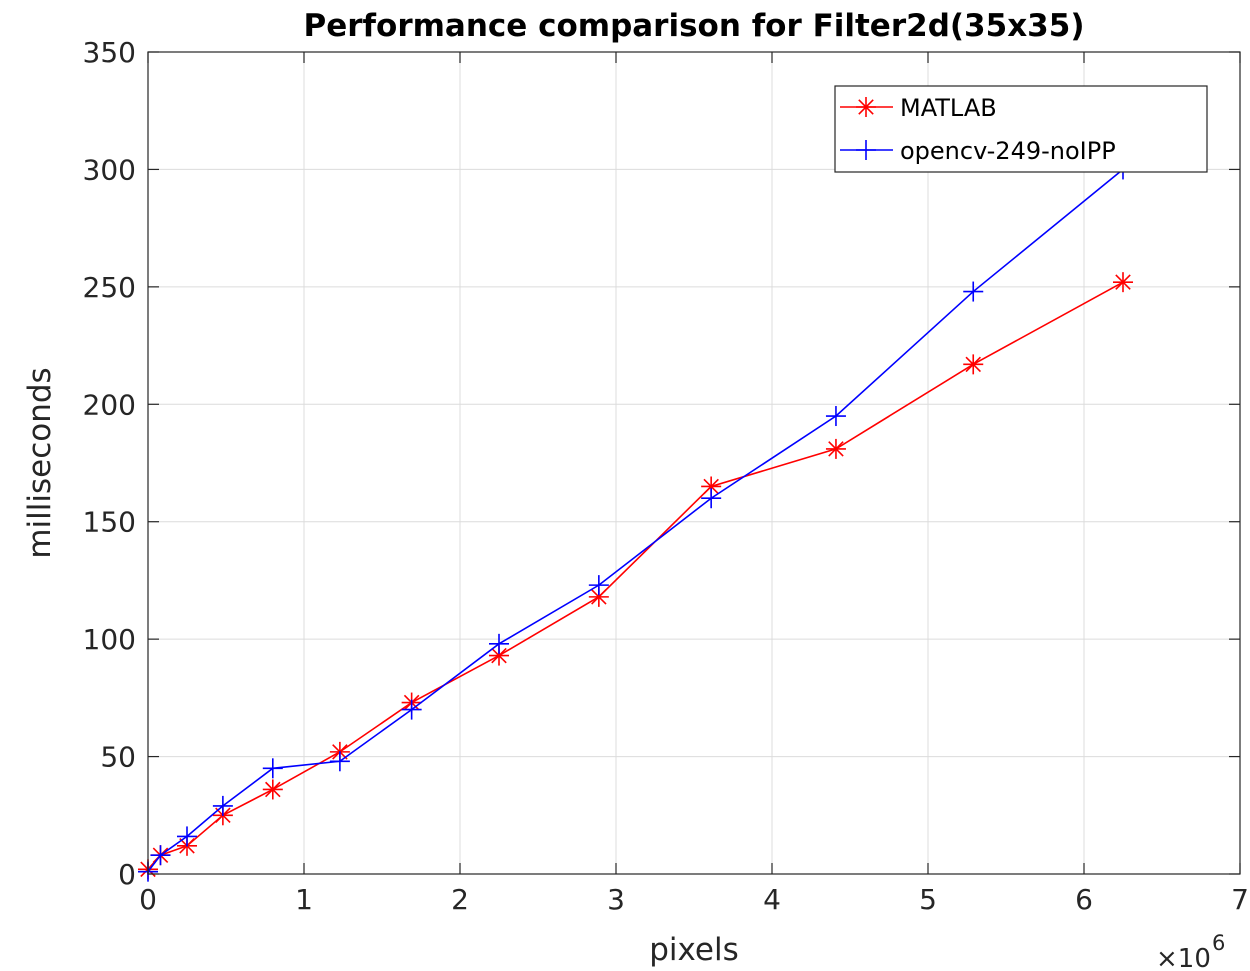 The width and height of the screenshot is (1250, 971). Describe the element at coordinates (148, 899) in the screenshot. I see `x-tick-label: 0` at that location.